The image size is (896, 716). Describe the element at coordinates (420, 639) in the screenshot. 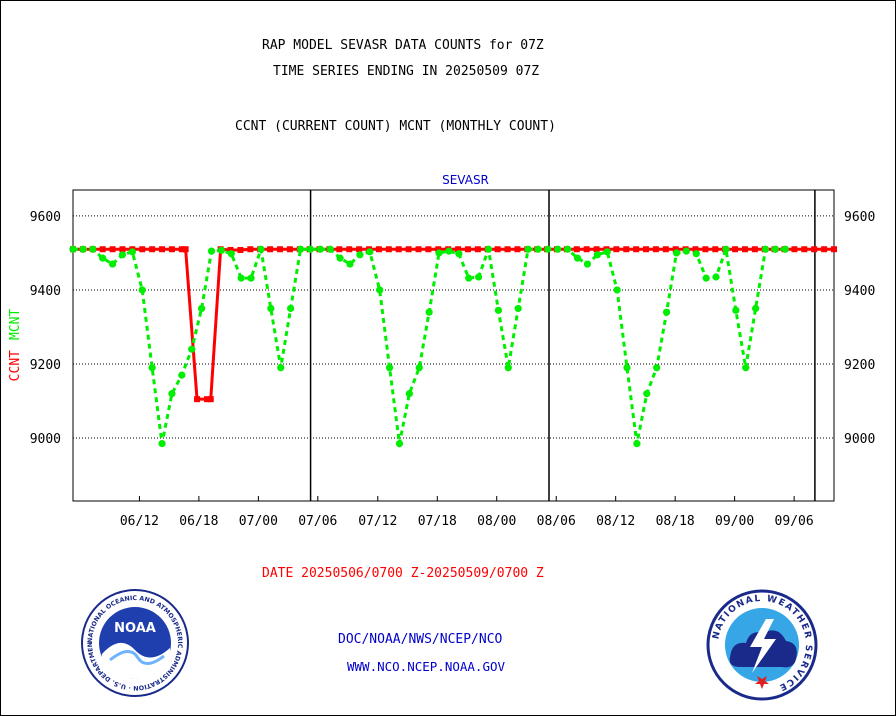

I see `footer-org: DOC/NOAA/NWS/NCEP/NCO` at that location.